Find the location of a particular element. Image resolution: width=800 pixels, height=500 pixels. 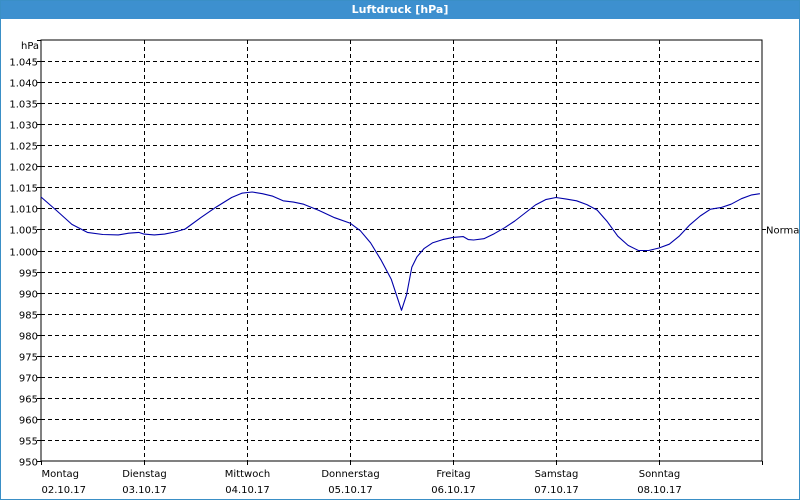

y-tick-label: 1.000 is located at coordinates (23, 253).